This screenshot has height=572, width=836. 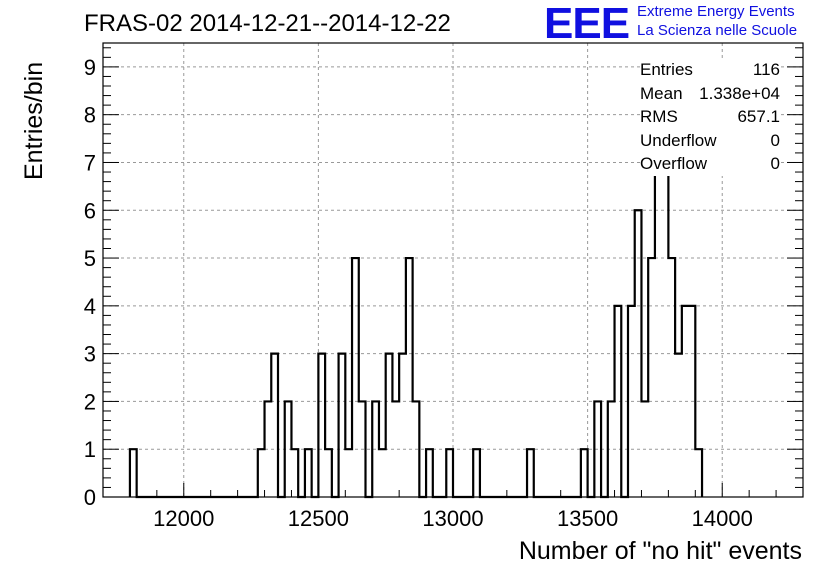 What do you see at coordinates (710, 164) in the screenshot?
I see `stats-row-overflow: Overflow 0` at bounding box center [710, 164].